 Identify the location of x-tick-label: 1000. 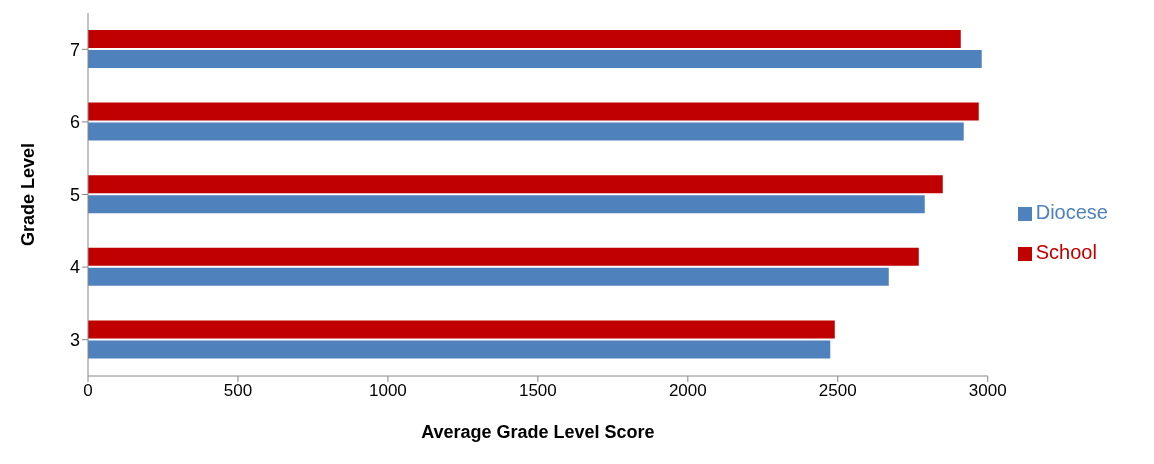
(388, 391).